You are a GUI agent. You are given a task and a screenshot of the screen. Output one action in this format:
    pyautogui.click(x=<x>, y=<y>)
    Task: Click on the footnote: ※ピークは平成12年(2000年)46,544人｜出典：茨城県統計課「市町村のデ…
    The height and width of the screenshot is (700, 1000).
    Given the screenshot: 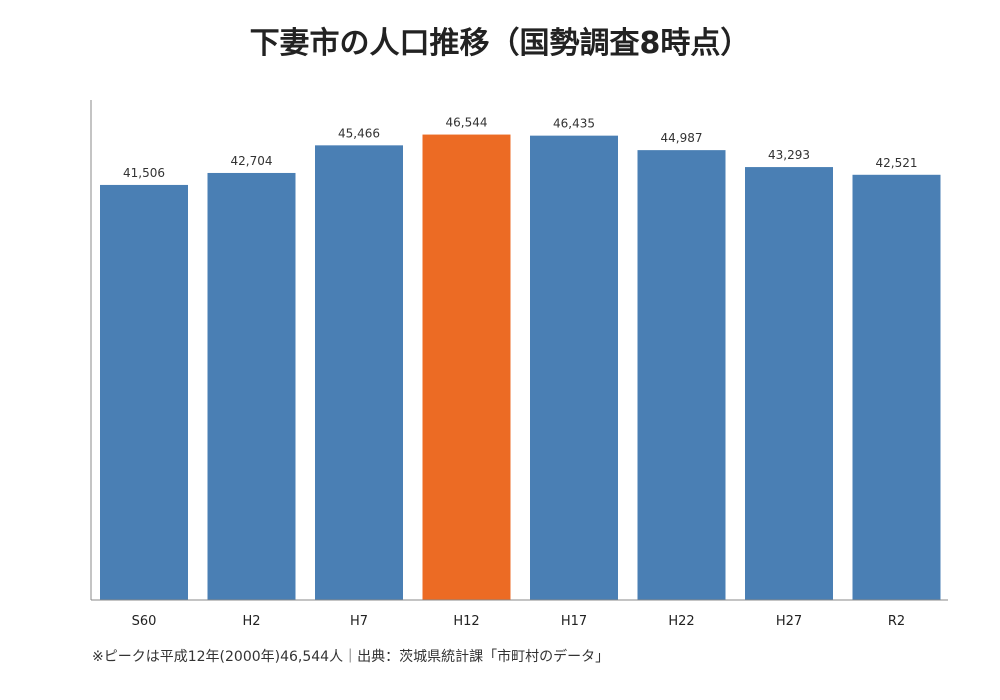 What is the action you would take?
    pyautogui.click(x=351, y=657)
    